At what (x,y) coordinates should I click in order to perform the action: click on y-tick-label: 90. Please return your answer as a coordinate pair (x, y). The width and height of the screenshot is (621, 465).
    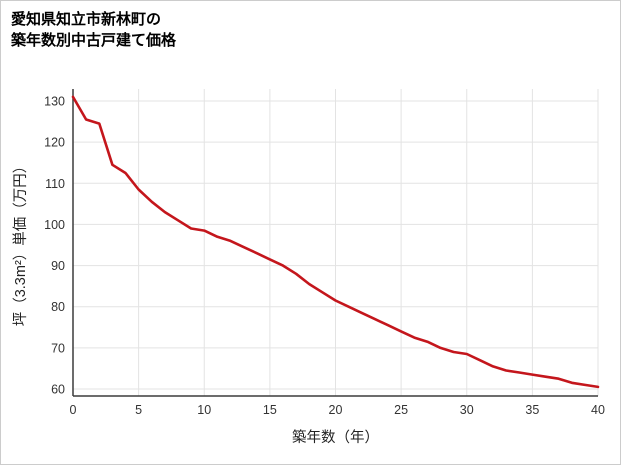
    Looking at the image, I should click on (58, 266).